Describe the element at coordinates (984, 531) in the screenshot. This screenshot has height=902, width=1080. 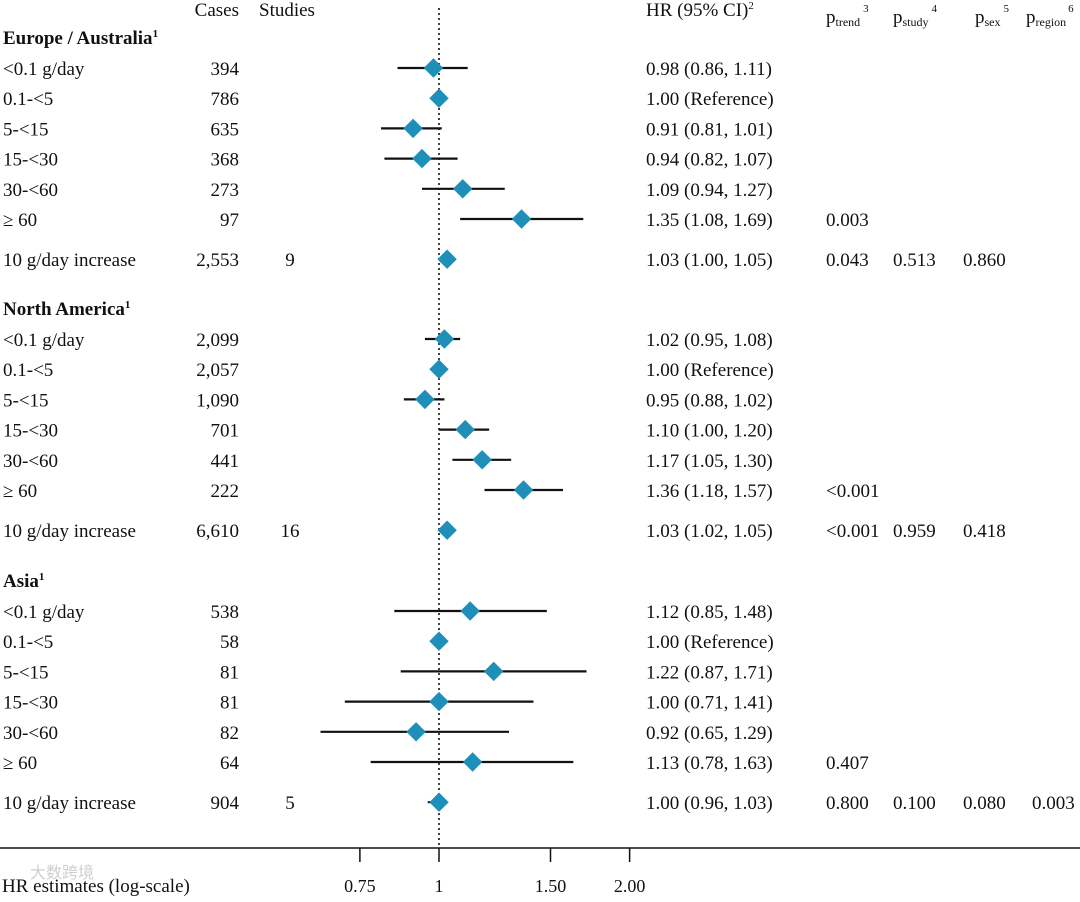
I see `p-sex-value: 0.418` at that location.